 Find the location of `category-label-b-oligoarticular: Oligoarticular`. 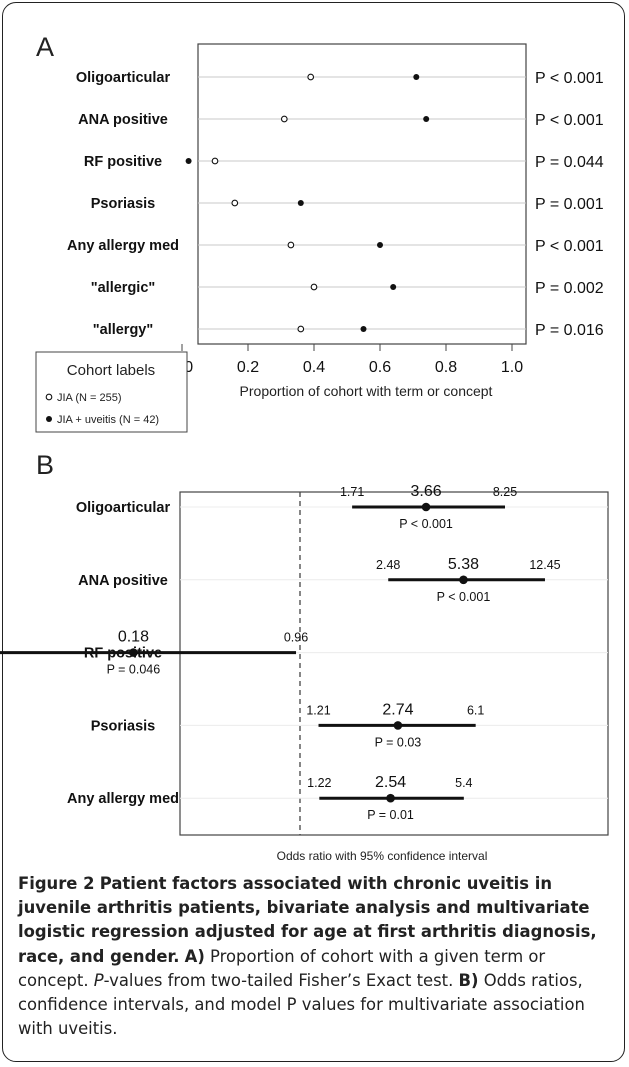

category-label-b-oligoarticular: Oligoarticular is located at coordinates (123, 508).